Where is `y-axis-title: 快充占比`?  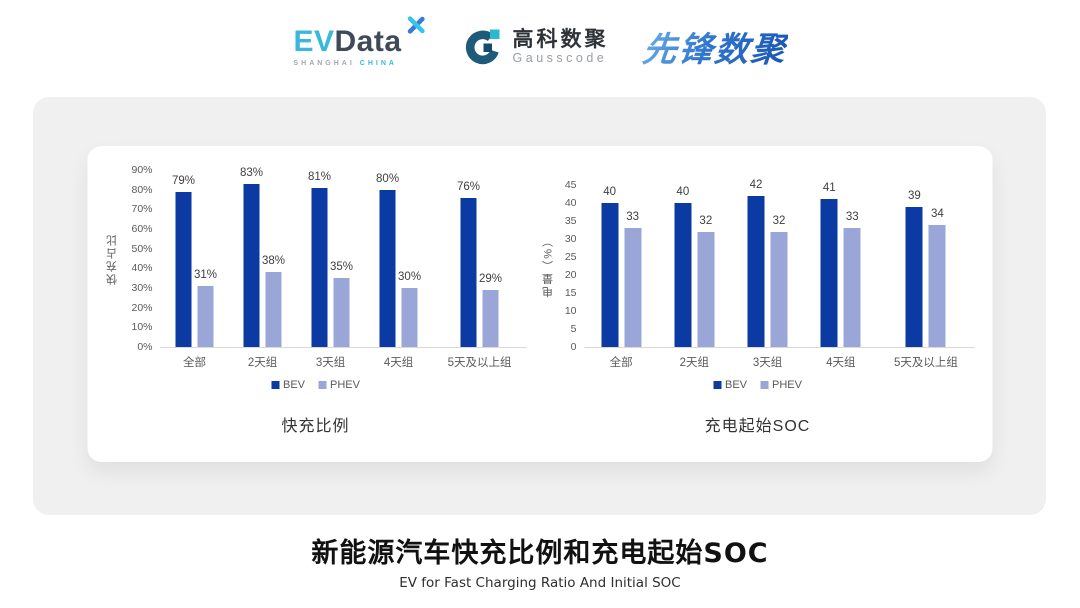
y-axis-title: 快充占比 is located at coordinates (112, 258).